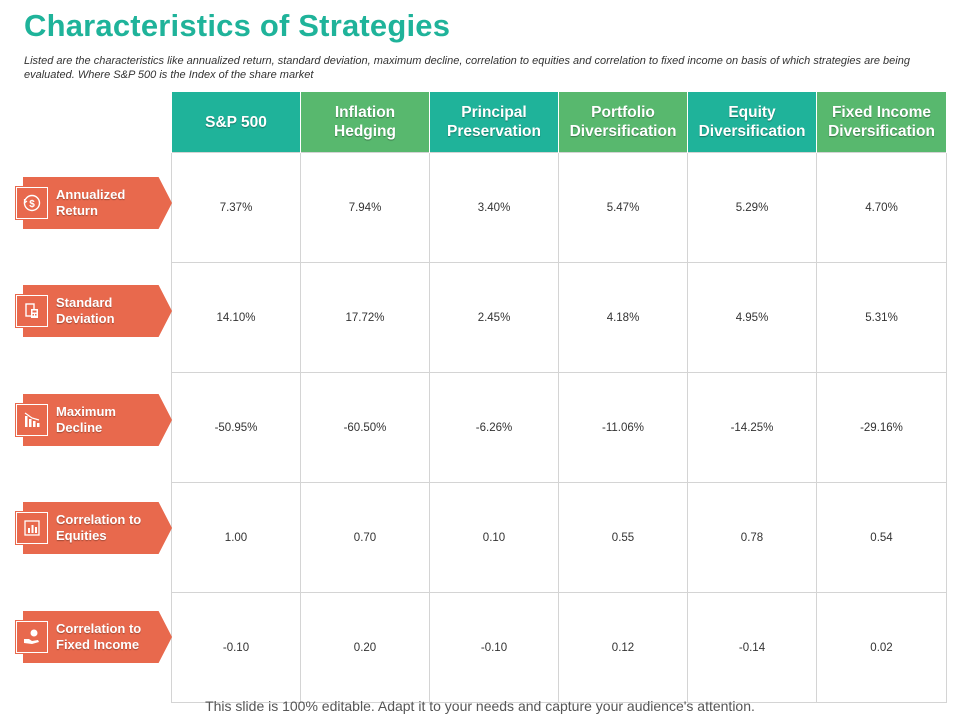  Describe the element at coordinates (623, 647) in the screenshot. I see `table-cell: 0.12` at that location.